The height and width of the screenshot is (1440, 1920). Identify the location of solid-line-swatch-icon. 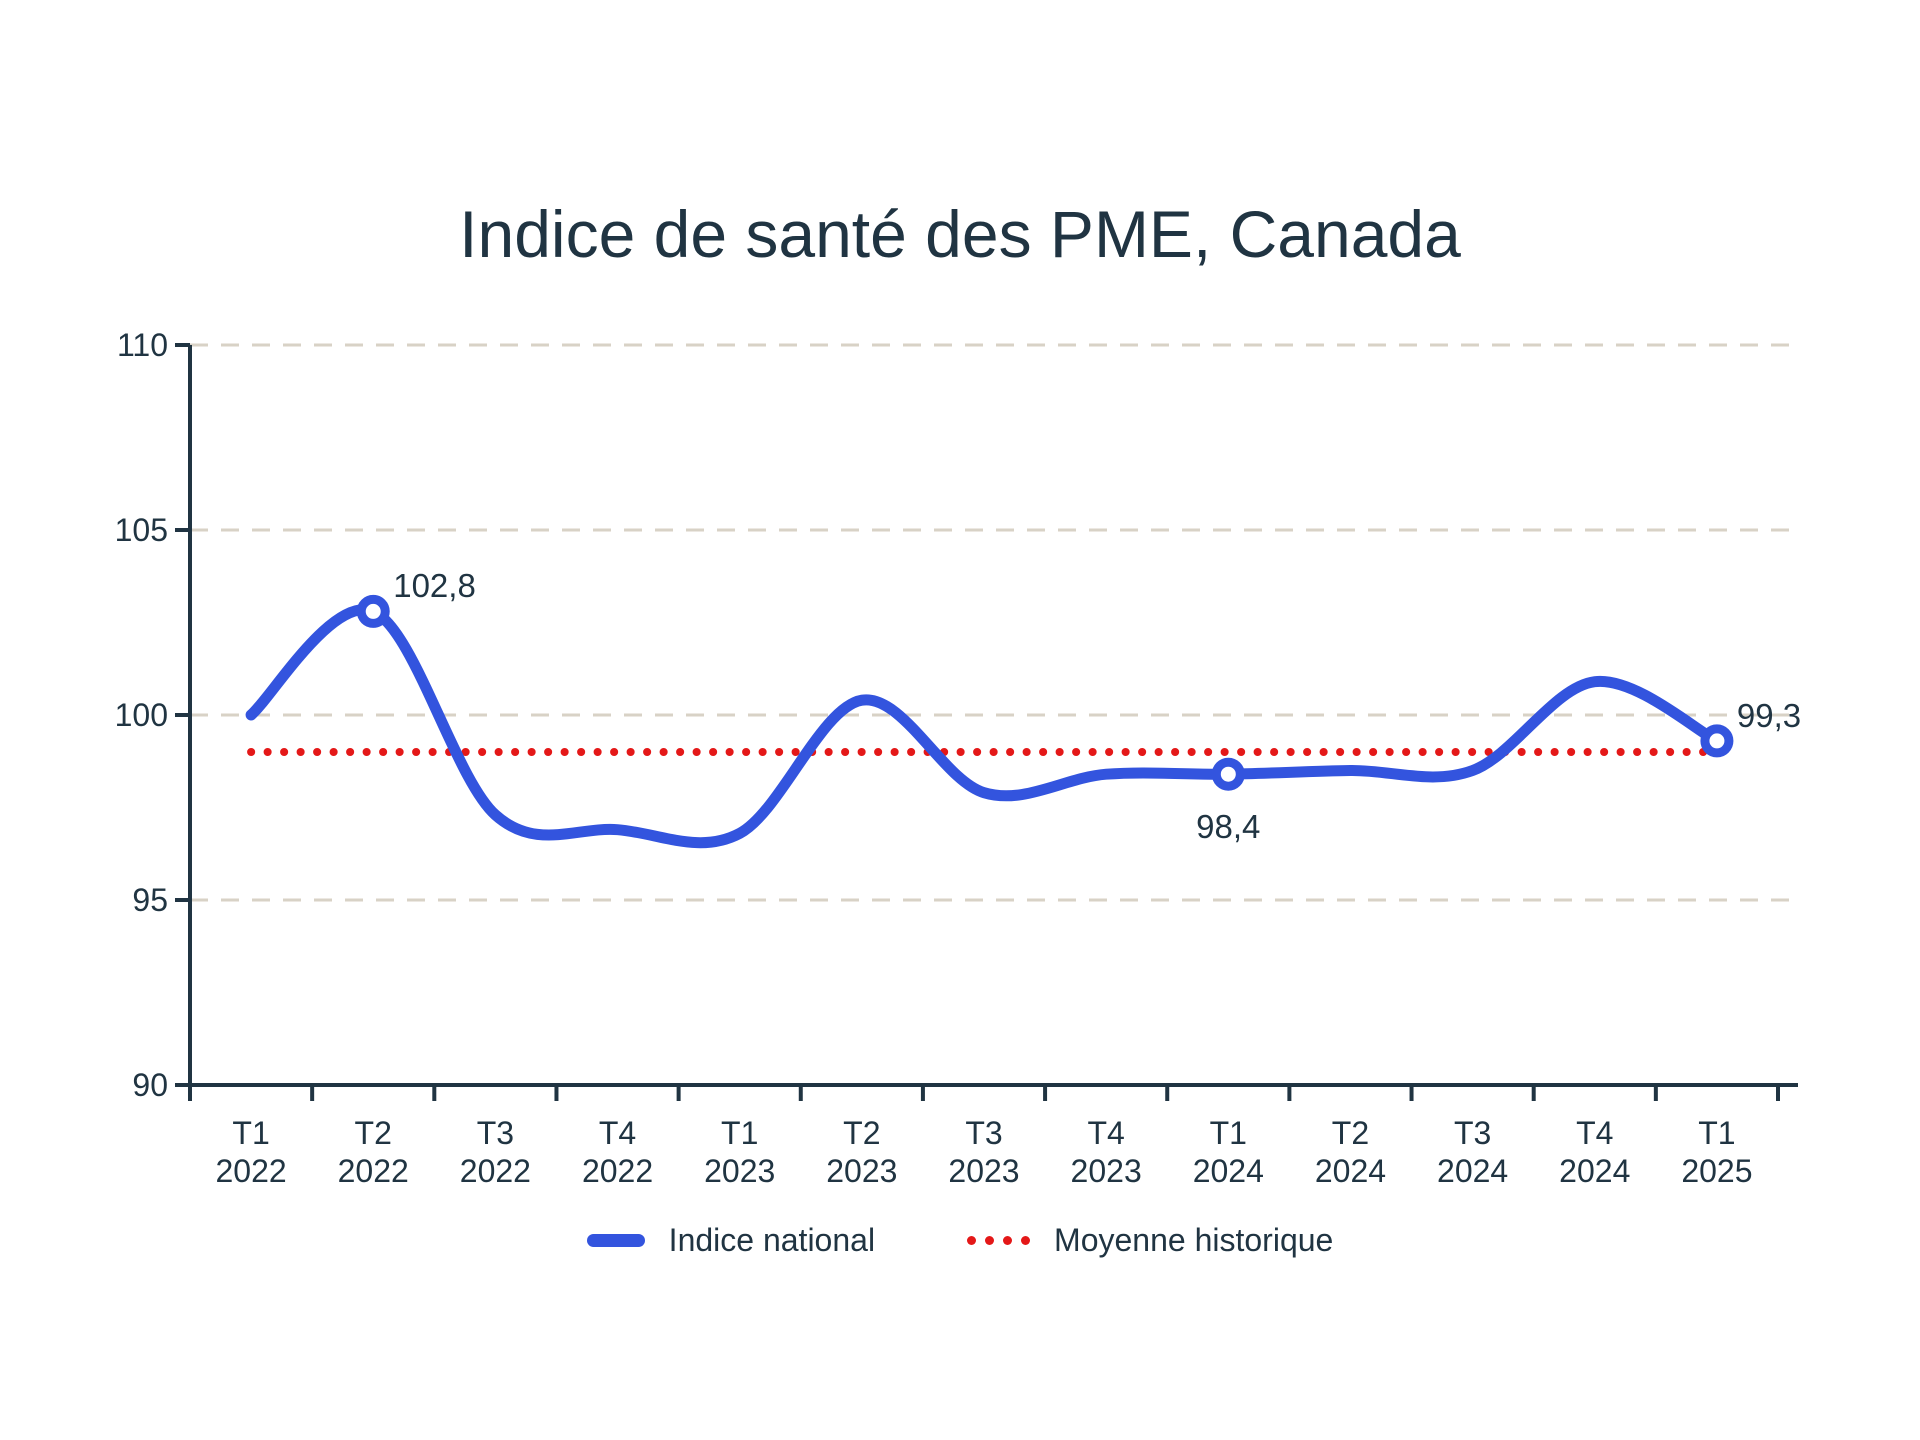
(615, 1240).